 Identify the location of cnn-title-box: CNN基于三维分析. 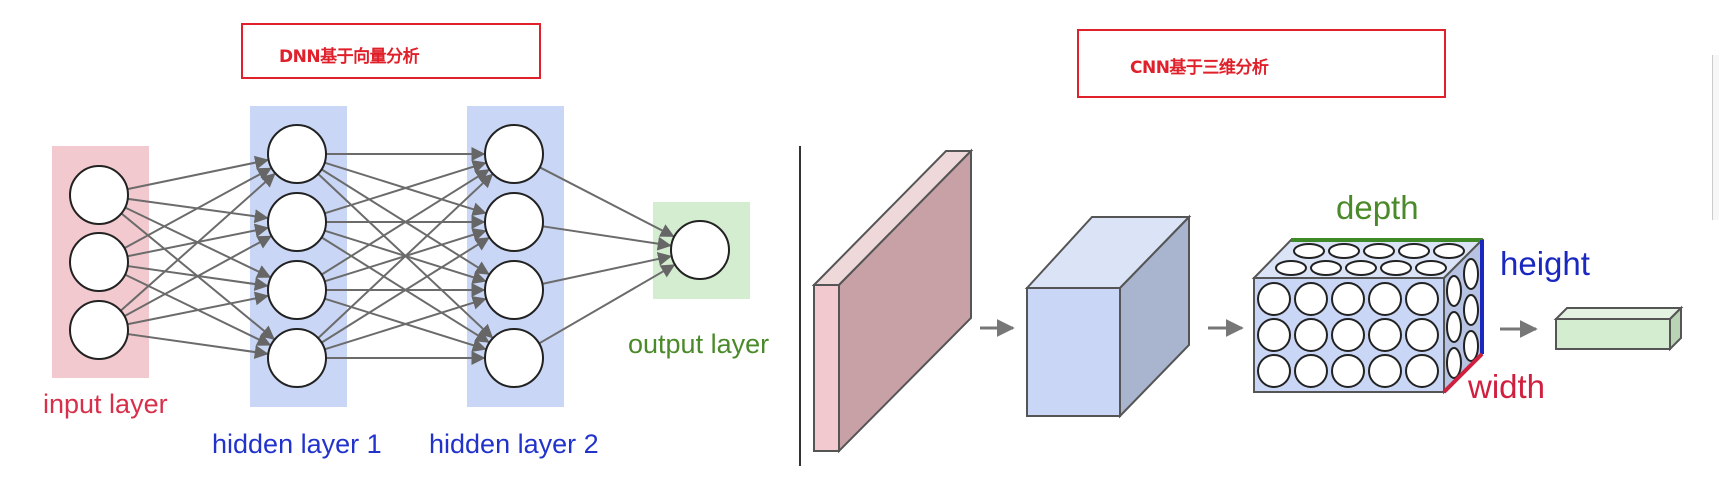
(1261, 63).